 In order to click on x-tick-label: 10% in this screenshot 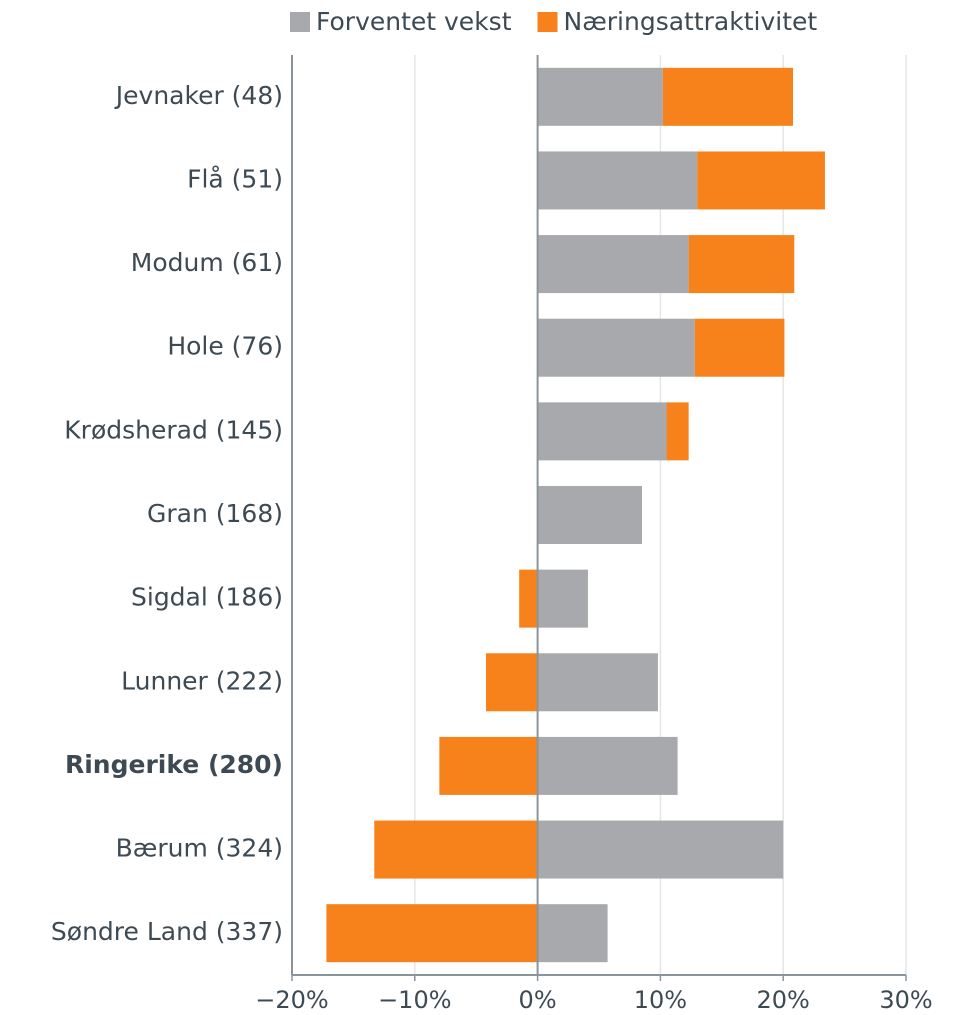, I will do `click(660, 1000)`.